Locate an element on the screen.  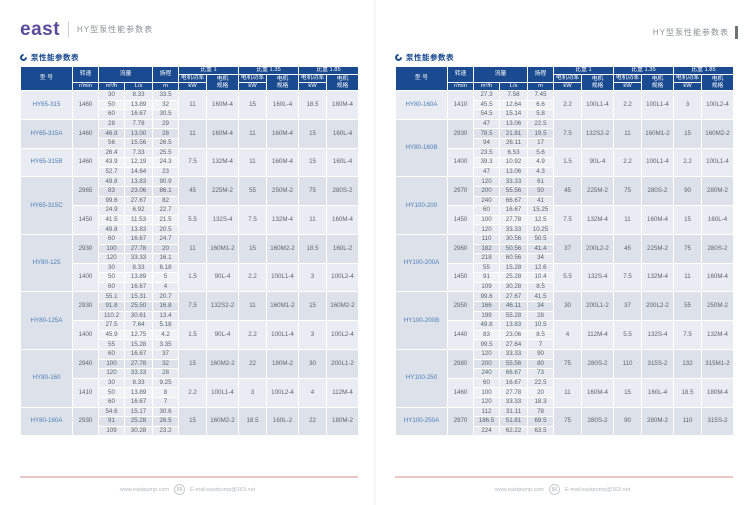
motor-spec-cell-sg2: 160L-4 is located at coordinates (658, 392).